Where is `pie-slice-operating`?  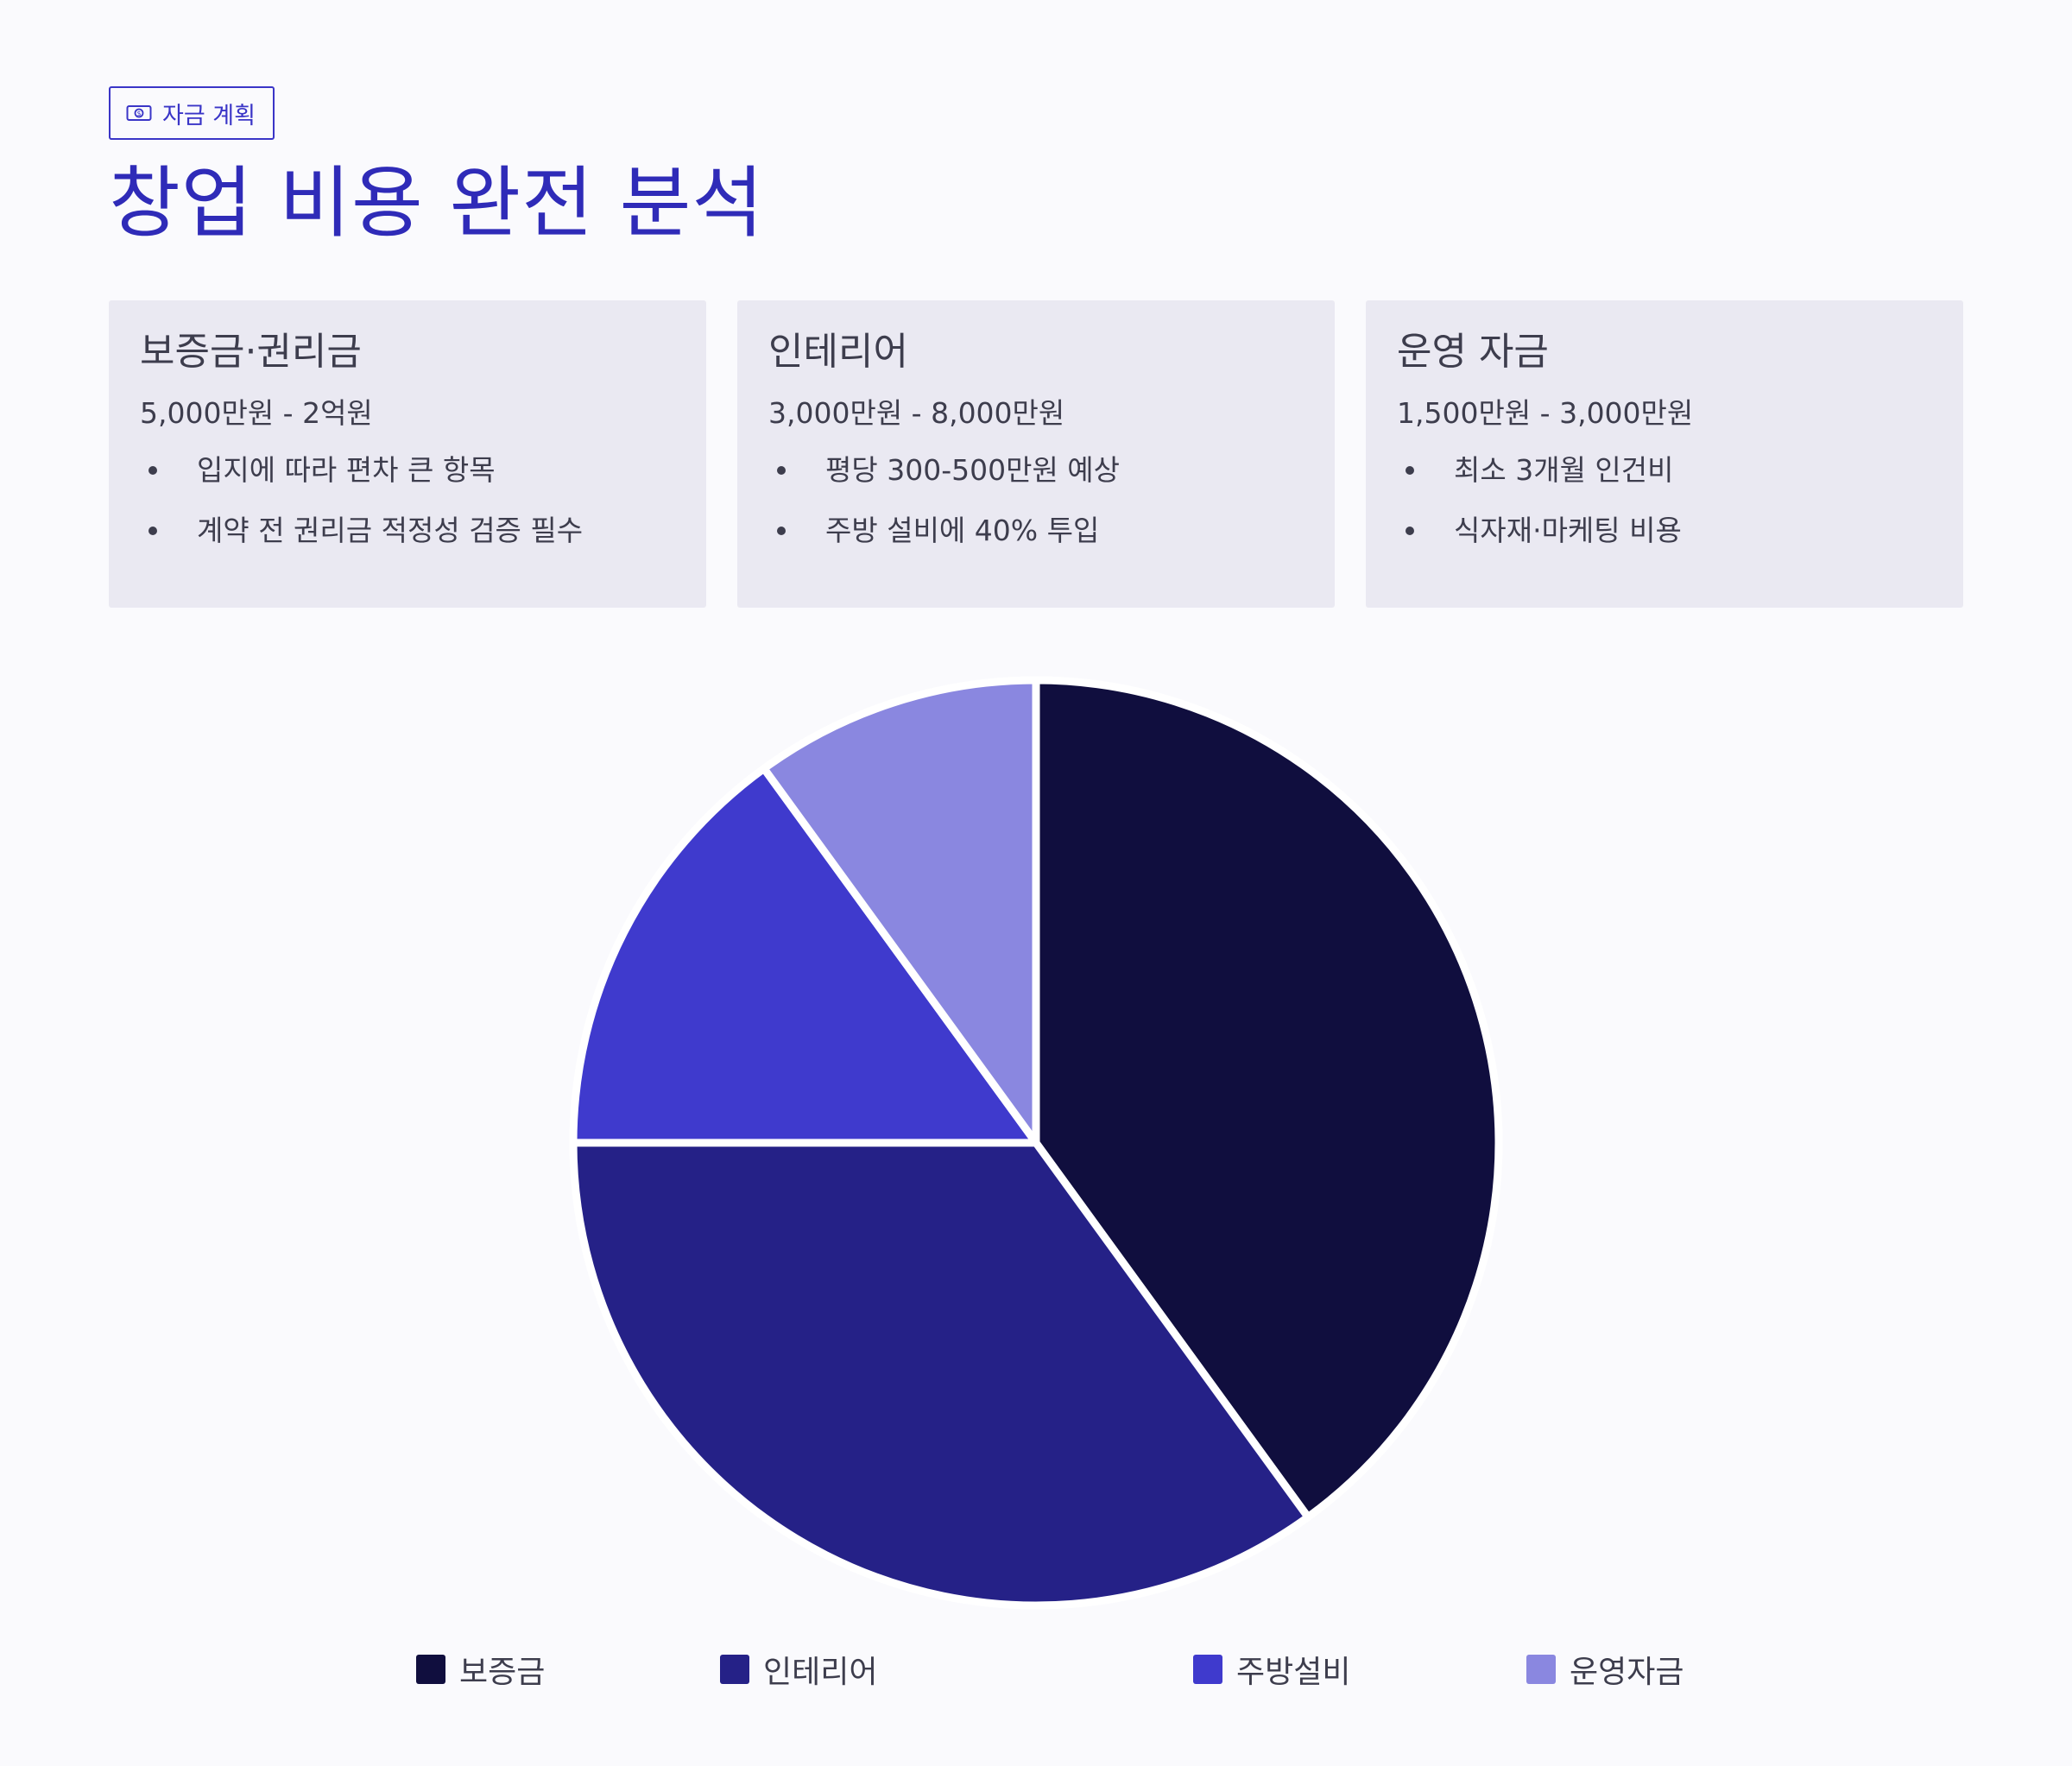 pie-slice-operating is located at coordinates (900, 911).